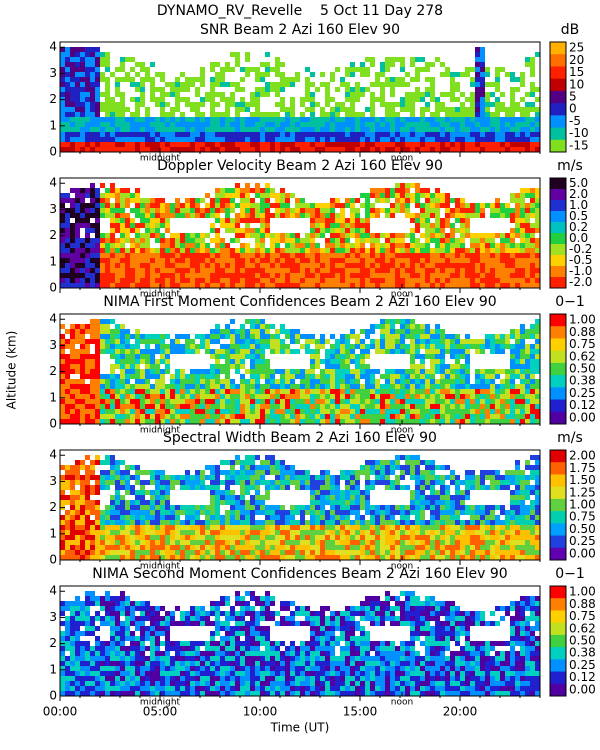 This screenshot has width=600, height=750. I want to click on y-tick-label: 4, so click(53, 319).